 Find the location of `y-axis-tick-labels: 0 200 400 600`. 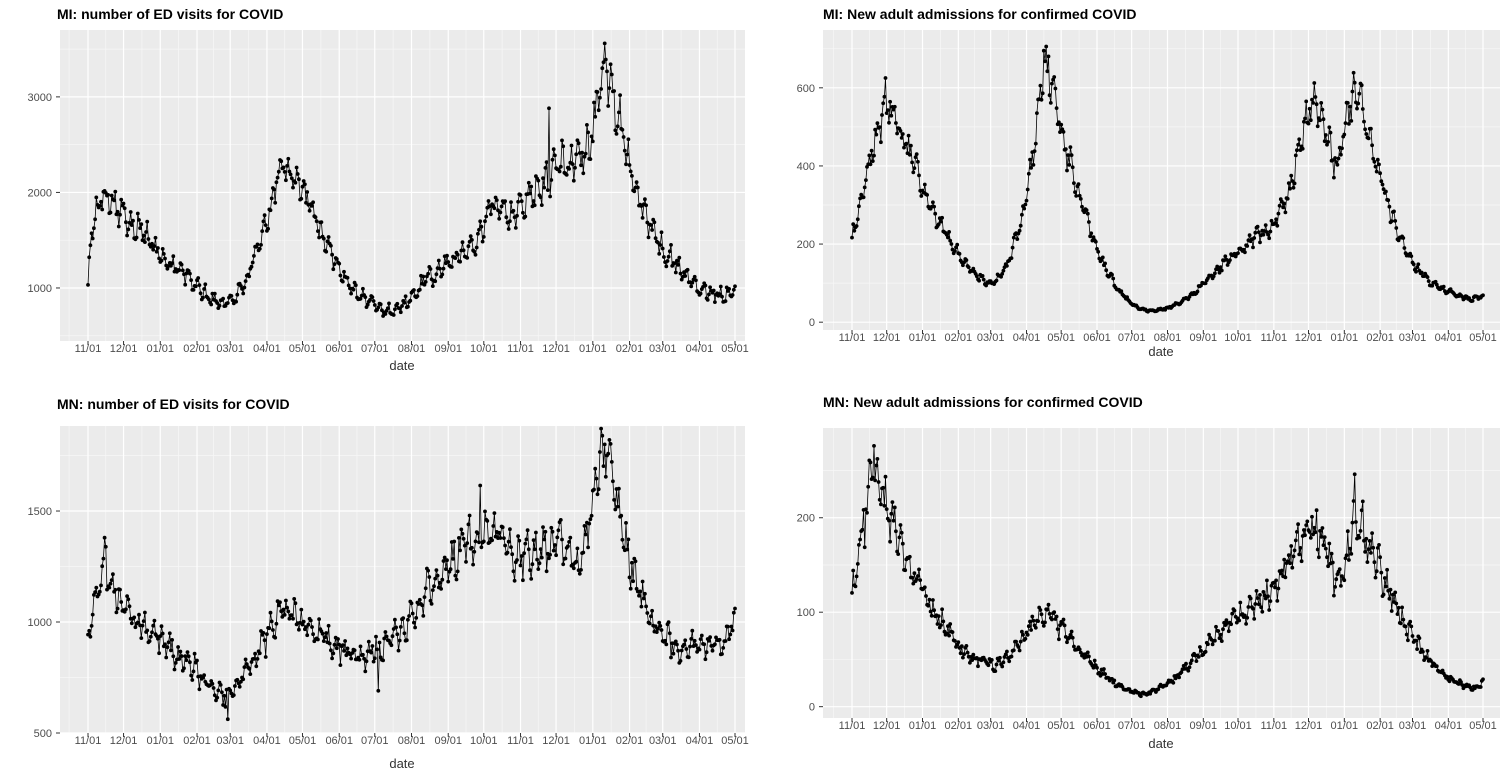

y-axis-tick-labels: 0 200 400 600 is located at coordinates (806, 206).